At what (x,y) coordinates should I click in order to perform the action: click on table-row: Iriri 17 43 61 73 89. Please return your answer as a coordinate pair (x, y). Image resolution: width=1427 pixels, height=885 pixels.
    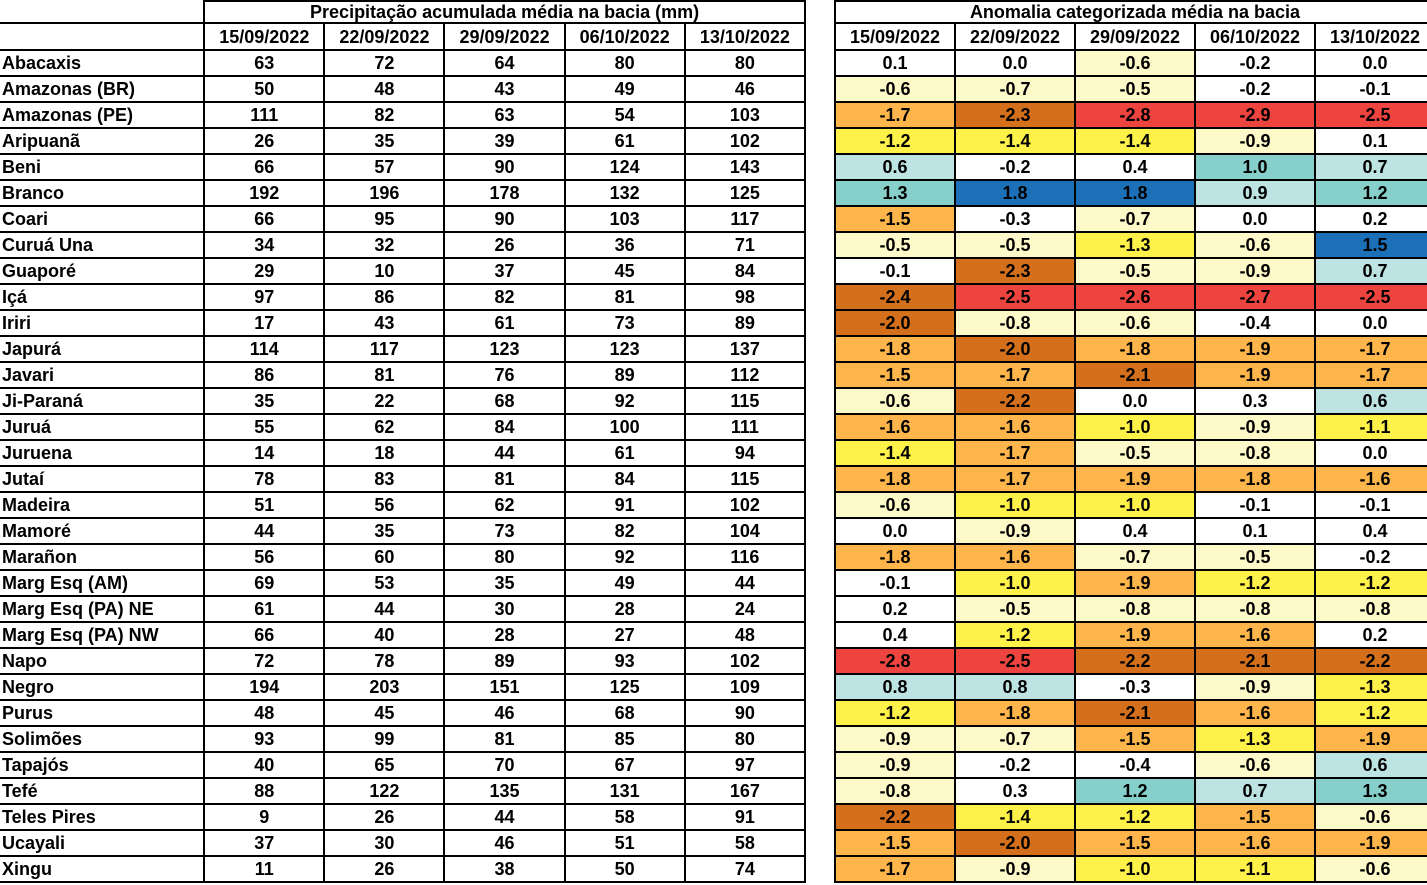
    Looking at the image, I should click on (403, 323).